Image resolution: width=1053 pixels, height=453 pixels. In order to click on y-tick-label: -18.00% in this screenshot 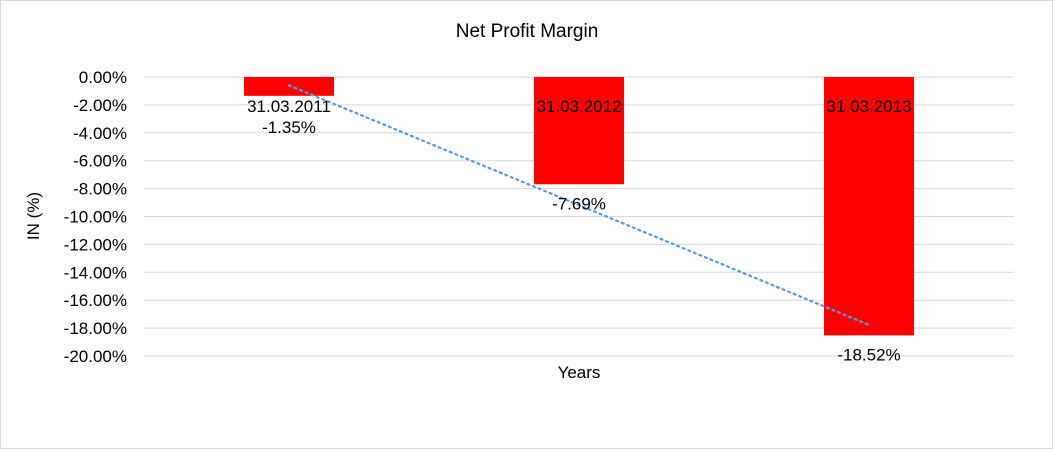, I will do `click(95, 328)`.